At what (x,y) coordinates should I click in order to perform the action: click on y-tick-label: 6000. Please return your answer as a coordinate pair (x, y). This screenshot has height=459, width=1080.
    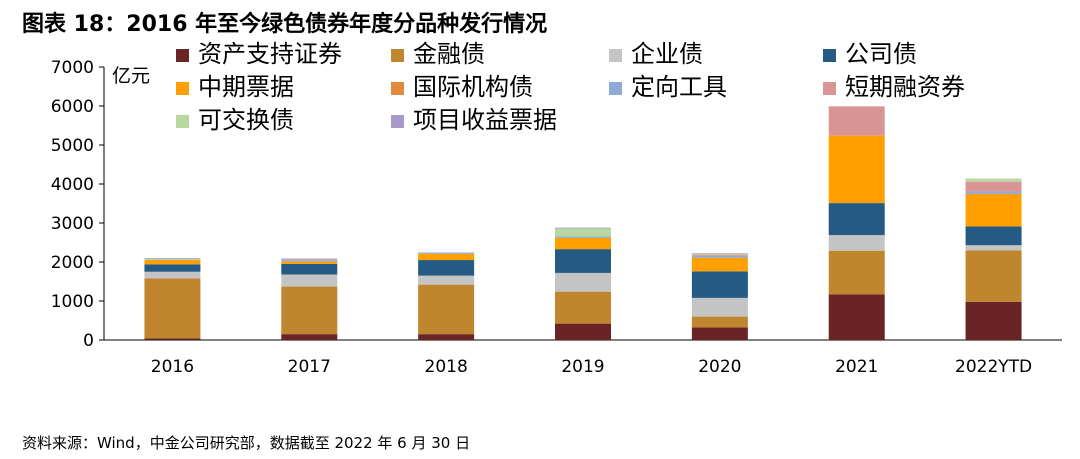
    Looking at the image, I should click on (72, 107).